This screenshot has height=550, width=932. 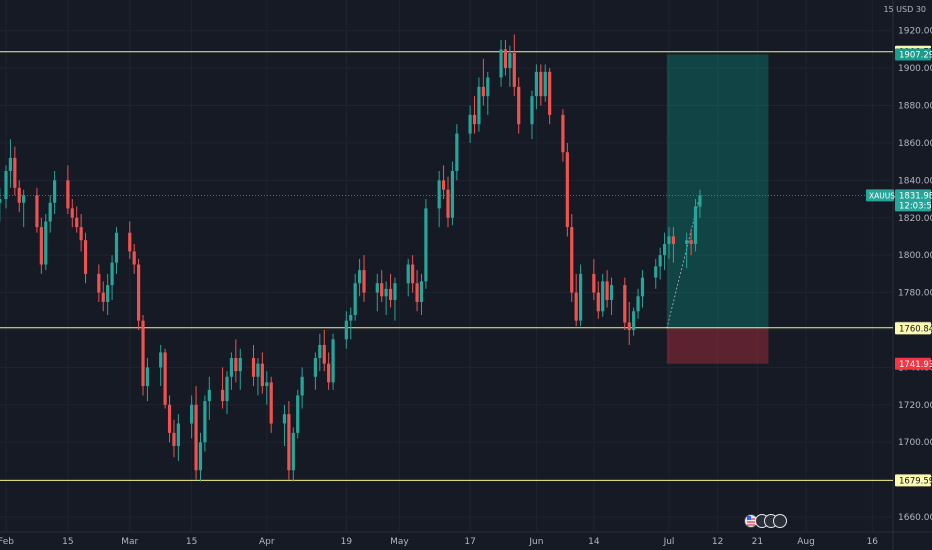 What do you see at coordinates (7, 542) in the screenshot?
I see `time-tick-label: Feb` at bounding box center [7, 542].